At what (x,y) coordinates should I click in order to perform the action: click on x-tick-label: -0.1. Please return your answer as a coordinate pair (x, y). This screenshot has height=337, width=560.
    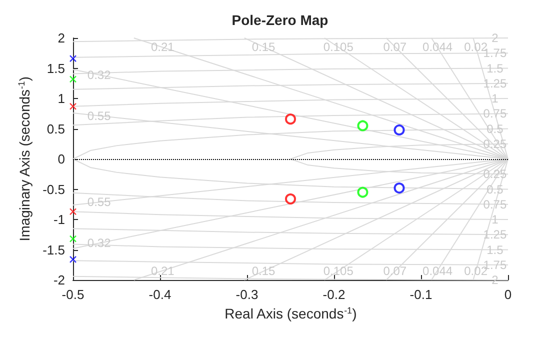
    Looking at the image, I should click on (421, 294).